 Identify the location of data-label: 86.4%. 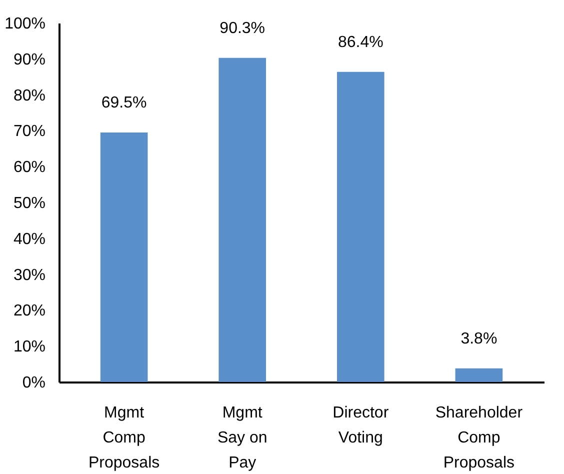
(361, 42).